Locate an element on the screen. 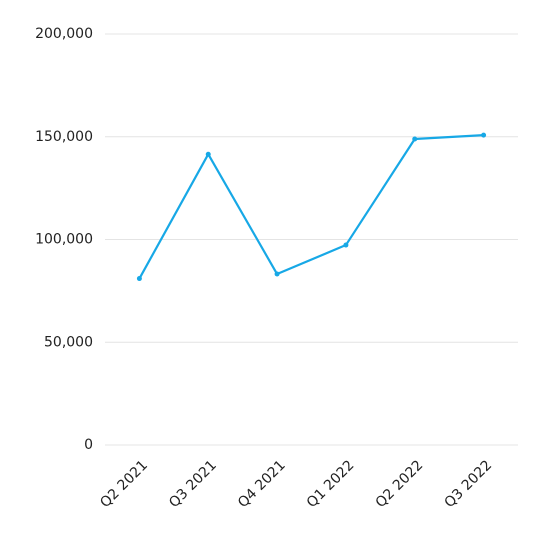  x-tick-label: Q2 2021 is located at coordinates (124, 484).